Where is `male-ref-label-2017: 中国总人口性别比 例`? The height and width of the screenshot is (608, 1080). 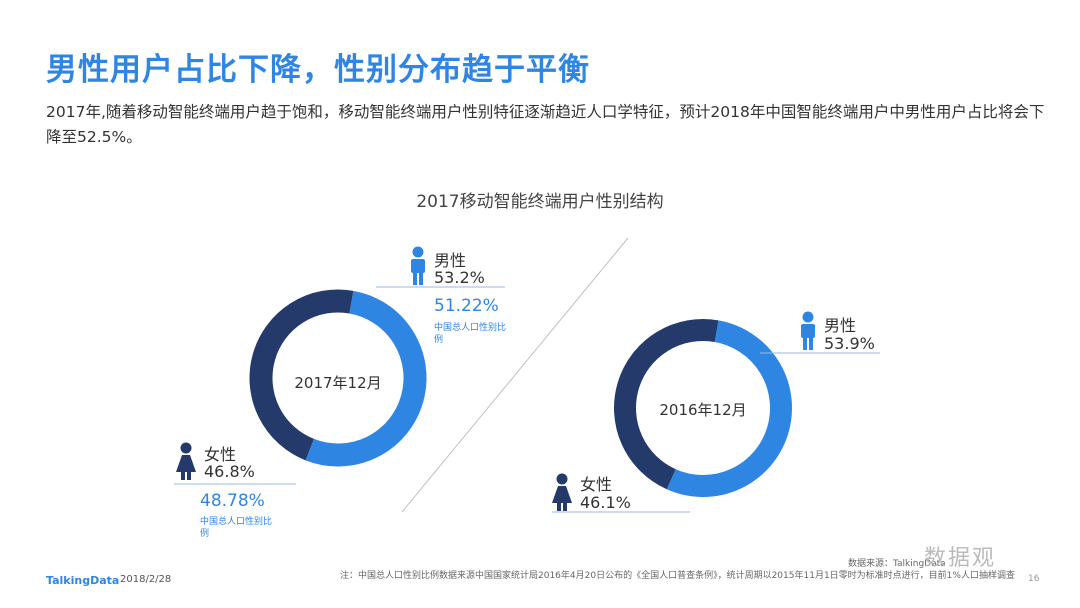 male-ref-label-2017: 中国总人口性别比 例 is located at coordinates (471, 333).